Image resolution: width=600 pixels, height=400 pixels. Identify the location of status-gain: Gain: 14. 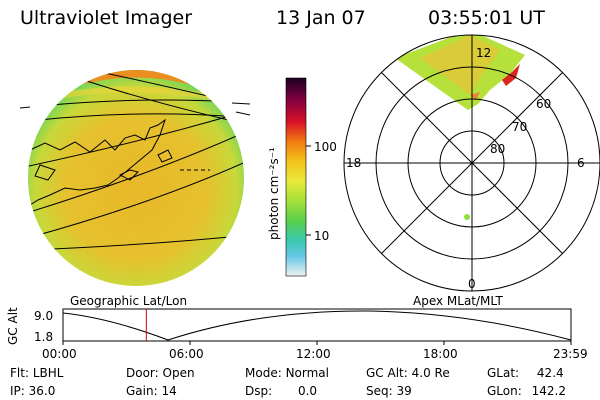
(151, 391).